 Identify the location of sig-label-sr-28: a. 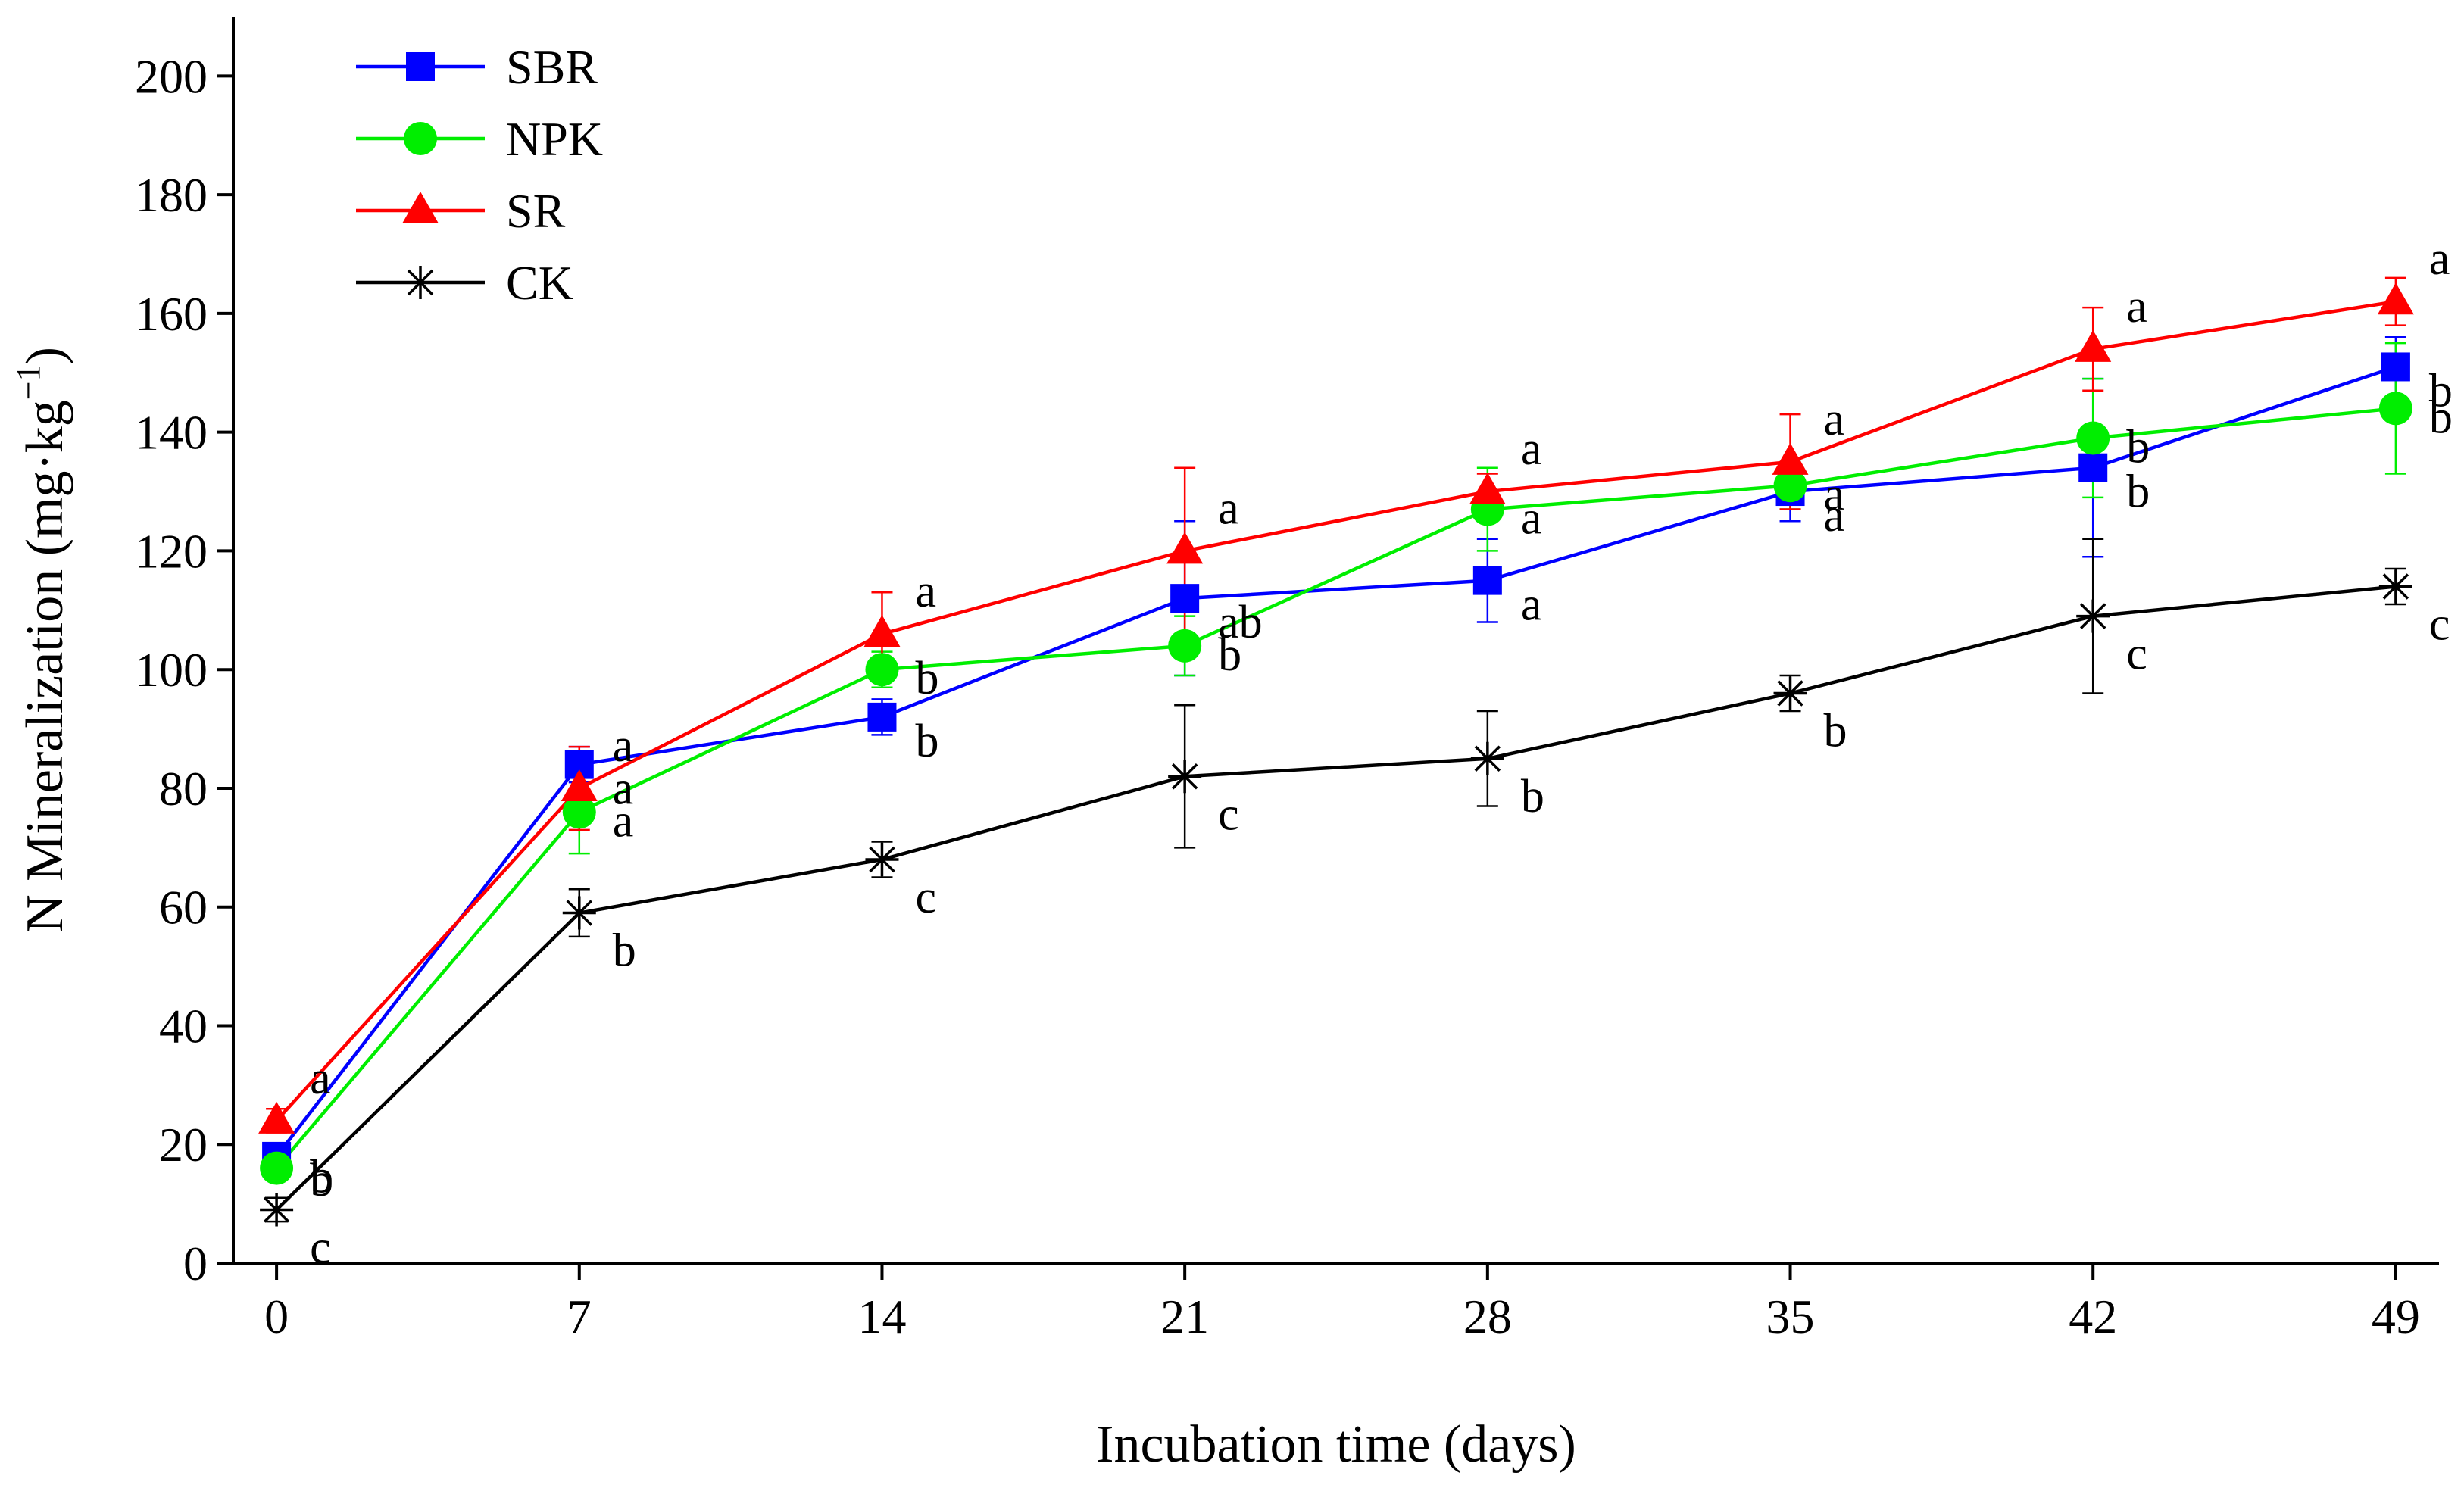
(1531, 449).